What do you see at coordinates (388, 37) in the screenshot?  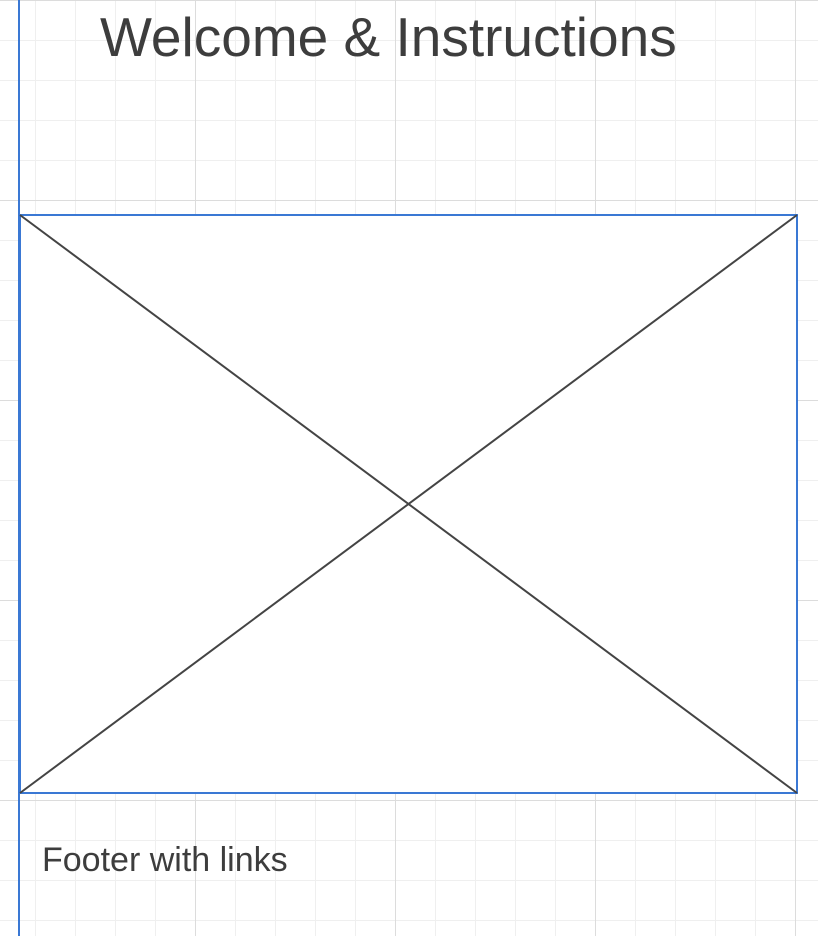 I see `page-title: Welcome & Instructions` at bounding box center [388, 37].